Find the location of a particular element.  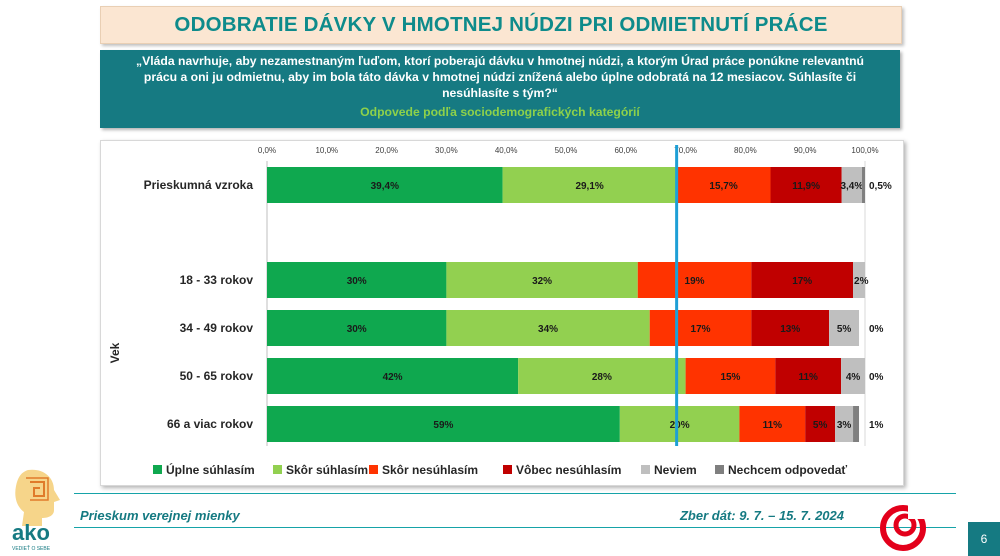

ako-logo: ako VEDIEŤ O SEBE is located at coordinates (36, 510).